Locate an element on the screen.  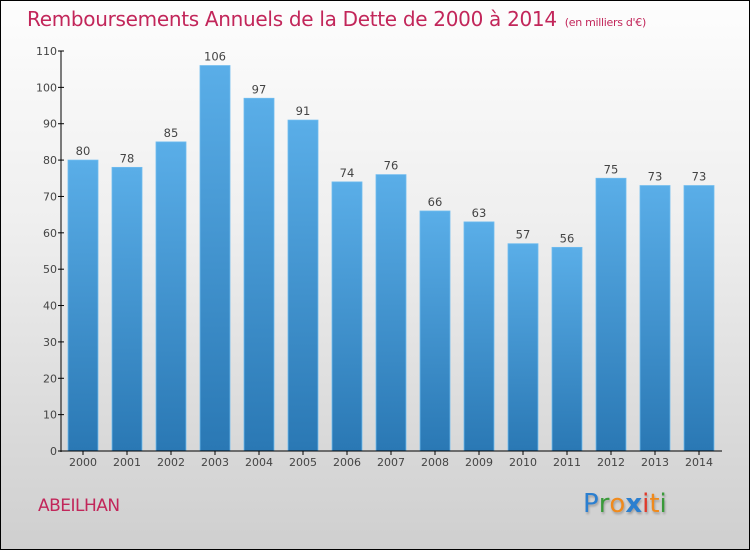
data-label-2005: 91 is located at coordinates (303, 111).